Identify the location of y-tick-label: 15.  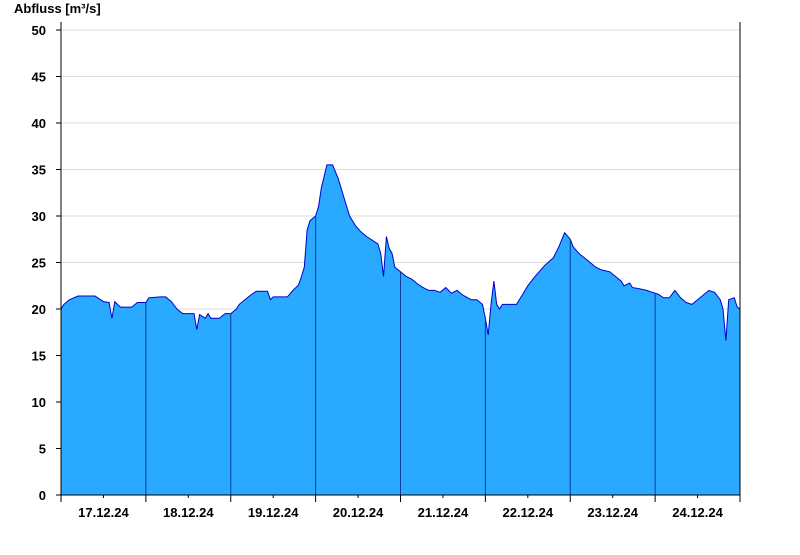
(39, 356).